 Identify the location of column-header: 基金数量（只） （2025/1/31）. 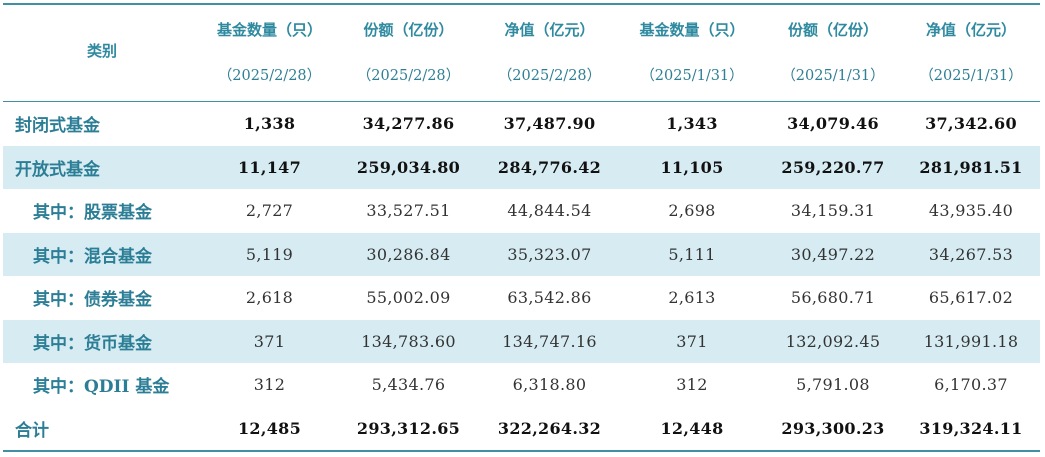
(692, 52).